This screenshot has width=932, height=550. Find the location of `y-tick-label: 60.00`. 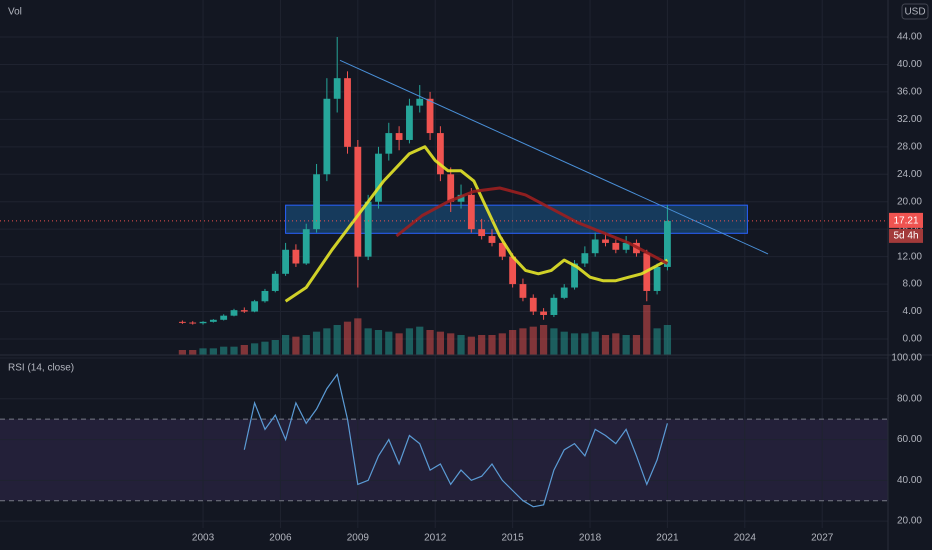

y-tick-label: 60.00 is located at coordinates (909, 439).